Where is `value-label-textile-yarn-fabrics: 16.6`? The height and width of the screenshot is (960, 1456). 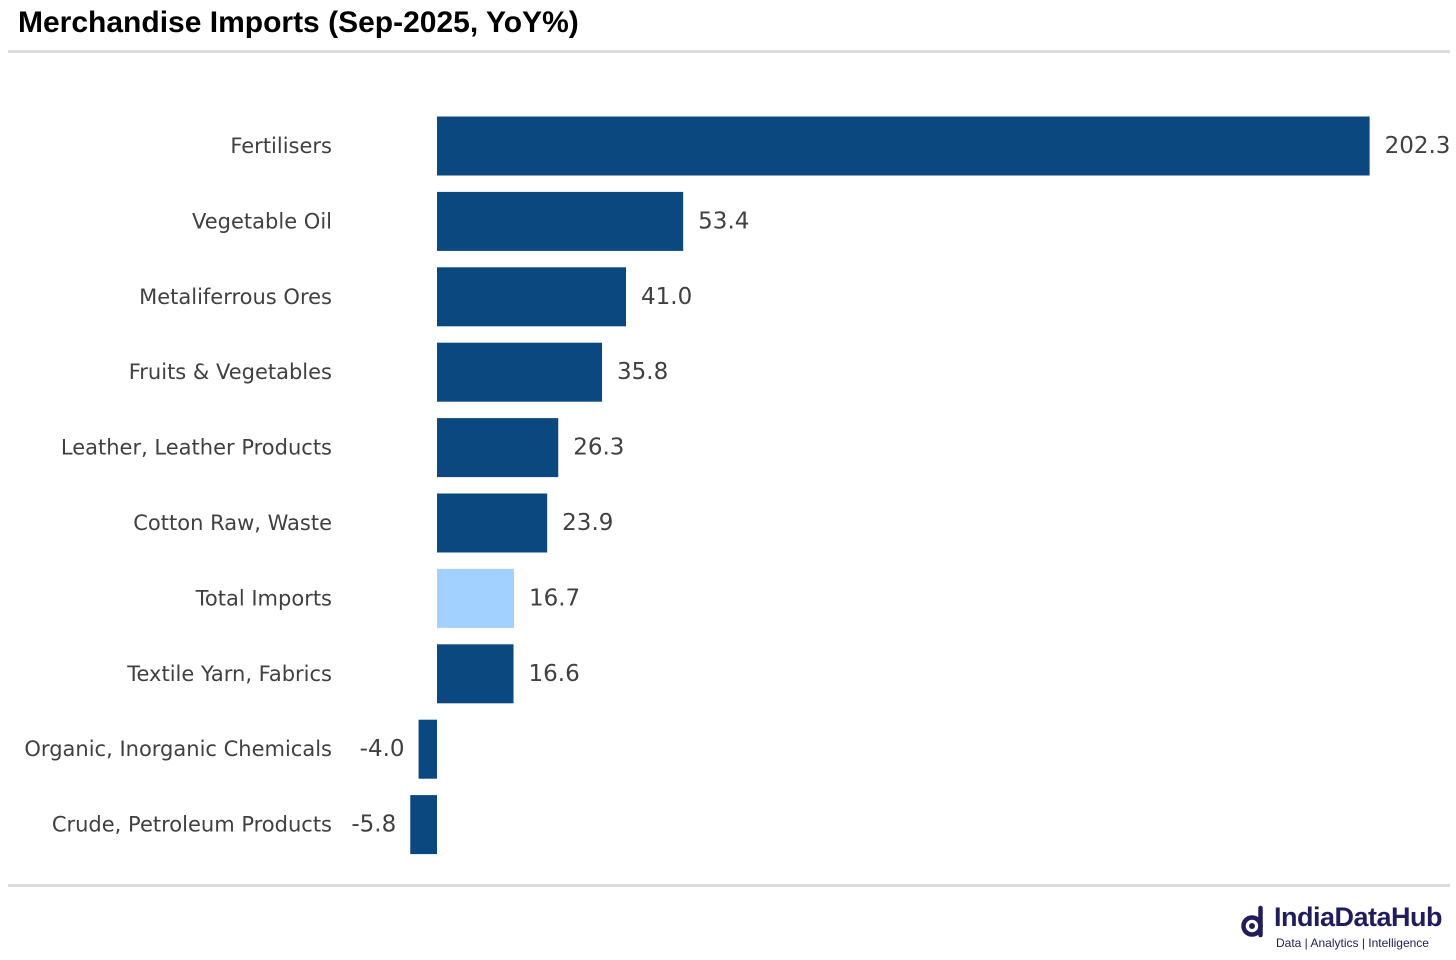 value-label-textile-yarn-fabrics: 16.6 is located at coordinates (554, 674).